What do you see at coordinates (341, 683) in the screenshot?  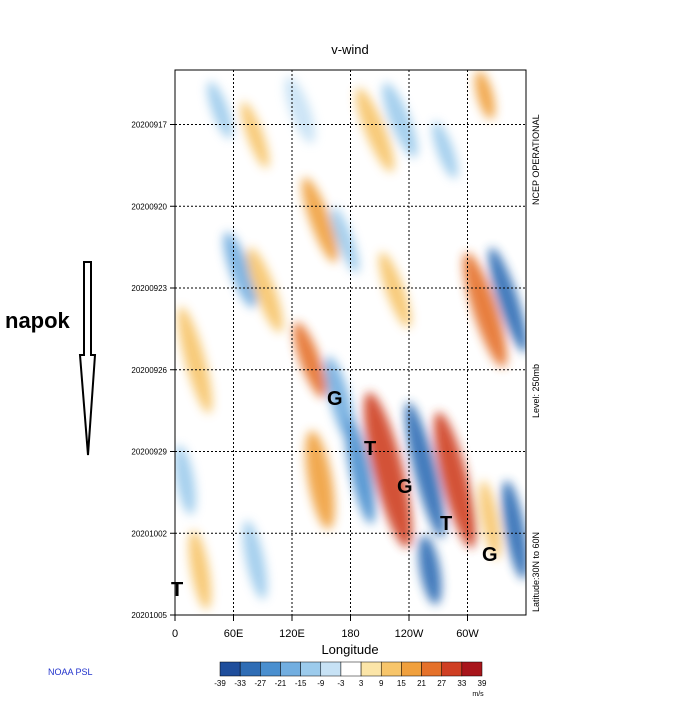 I see `colorbar-tick-label: -3` at bounding box center [341, 683].